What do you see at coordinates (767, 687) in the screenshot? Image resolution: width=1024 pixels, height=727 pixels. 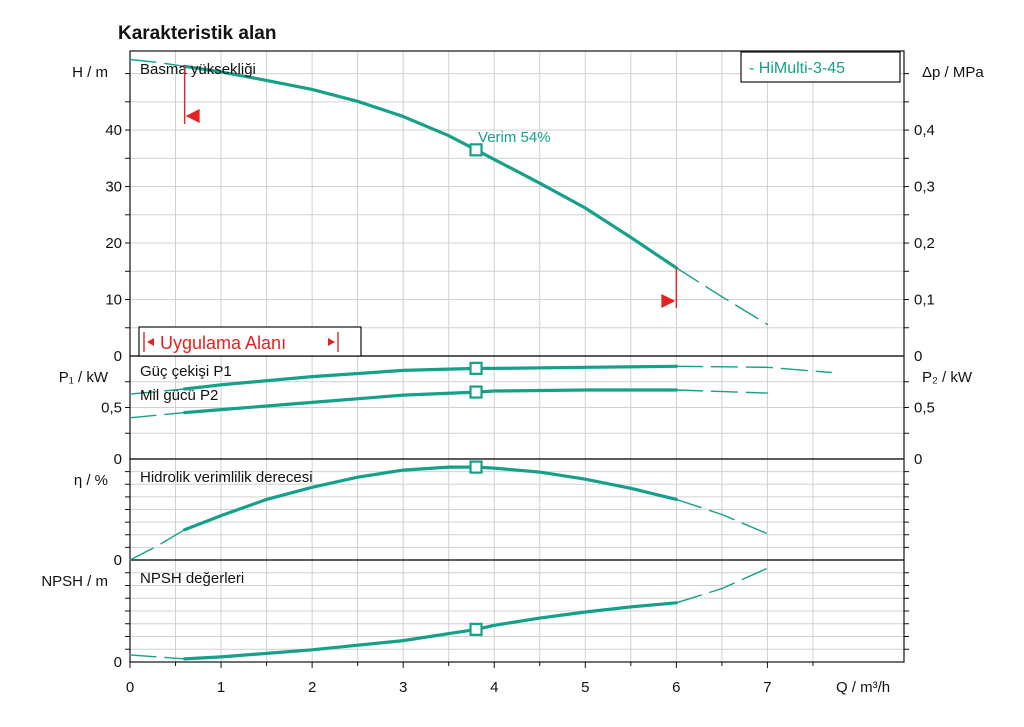 I see `x-tick-label: 7` at bounding box center [767, 687].